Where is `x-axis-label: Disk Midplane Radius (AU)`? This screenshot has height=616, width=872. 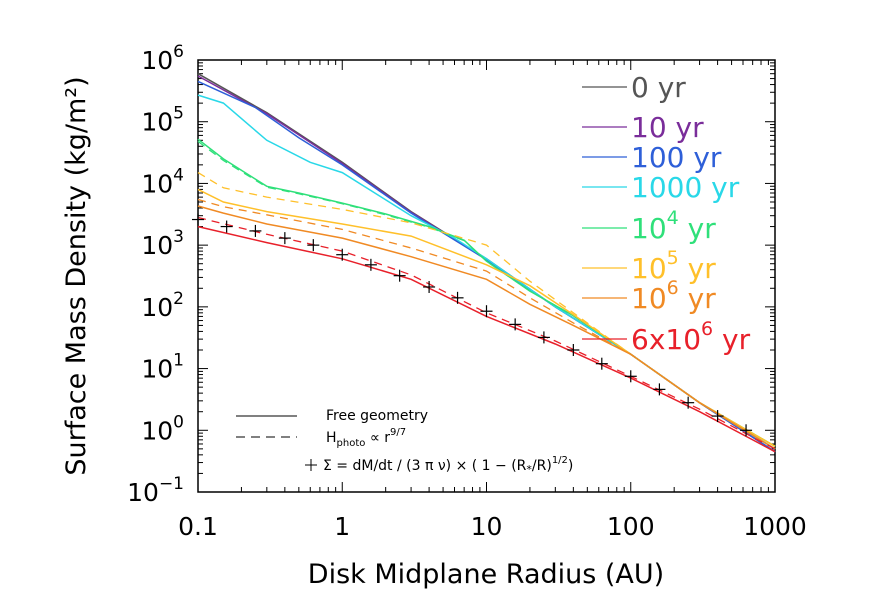 x-axis-label: Disk Midplane Radius (AU) is located at coordinates (486, 574).